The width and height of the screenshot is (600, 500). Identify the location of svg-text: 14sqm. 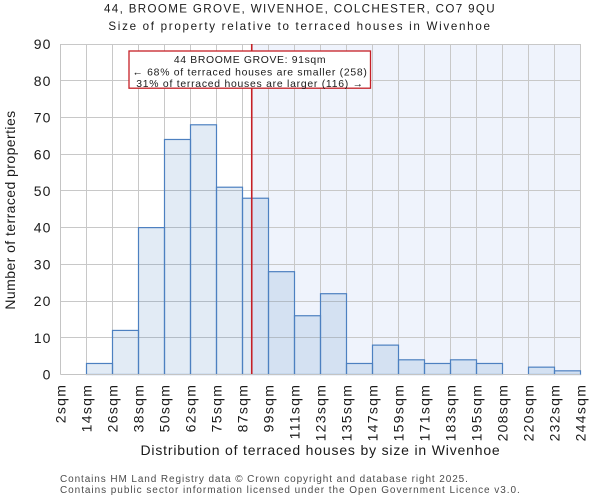
(87, 408).